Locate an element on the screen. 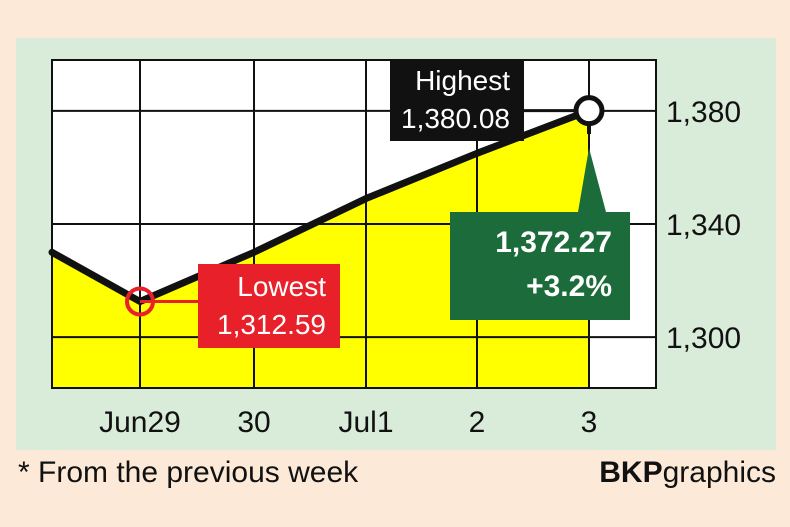  latest-box is located at coordinates (540, 266).